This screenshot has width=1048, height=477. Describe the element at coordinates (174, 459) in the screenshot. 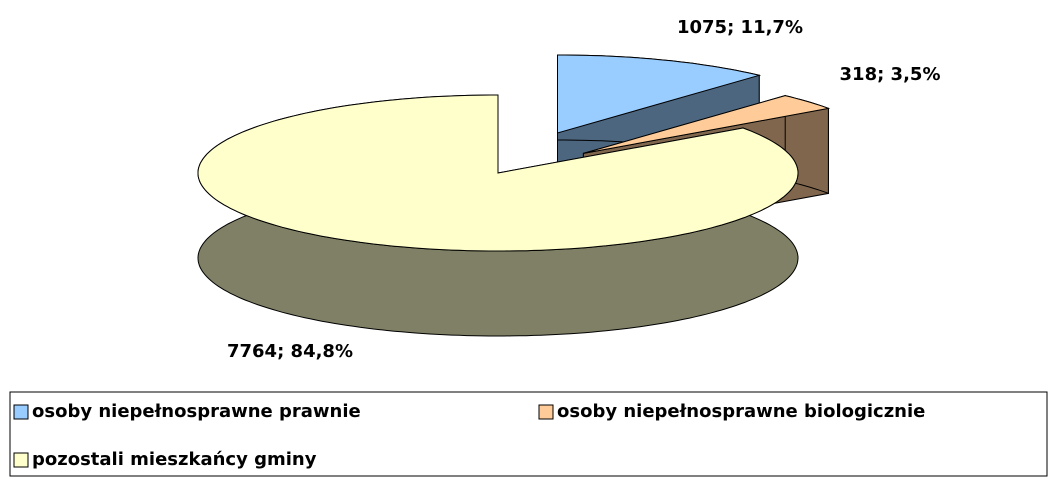

I see `legend-label: pozostali mieszkańcy gminy` at that location.